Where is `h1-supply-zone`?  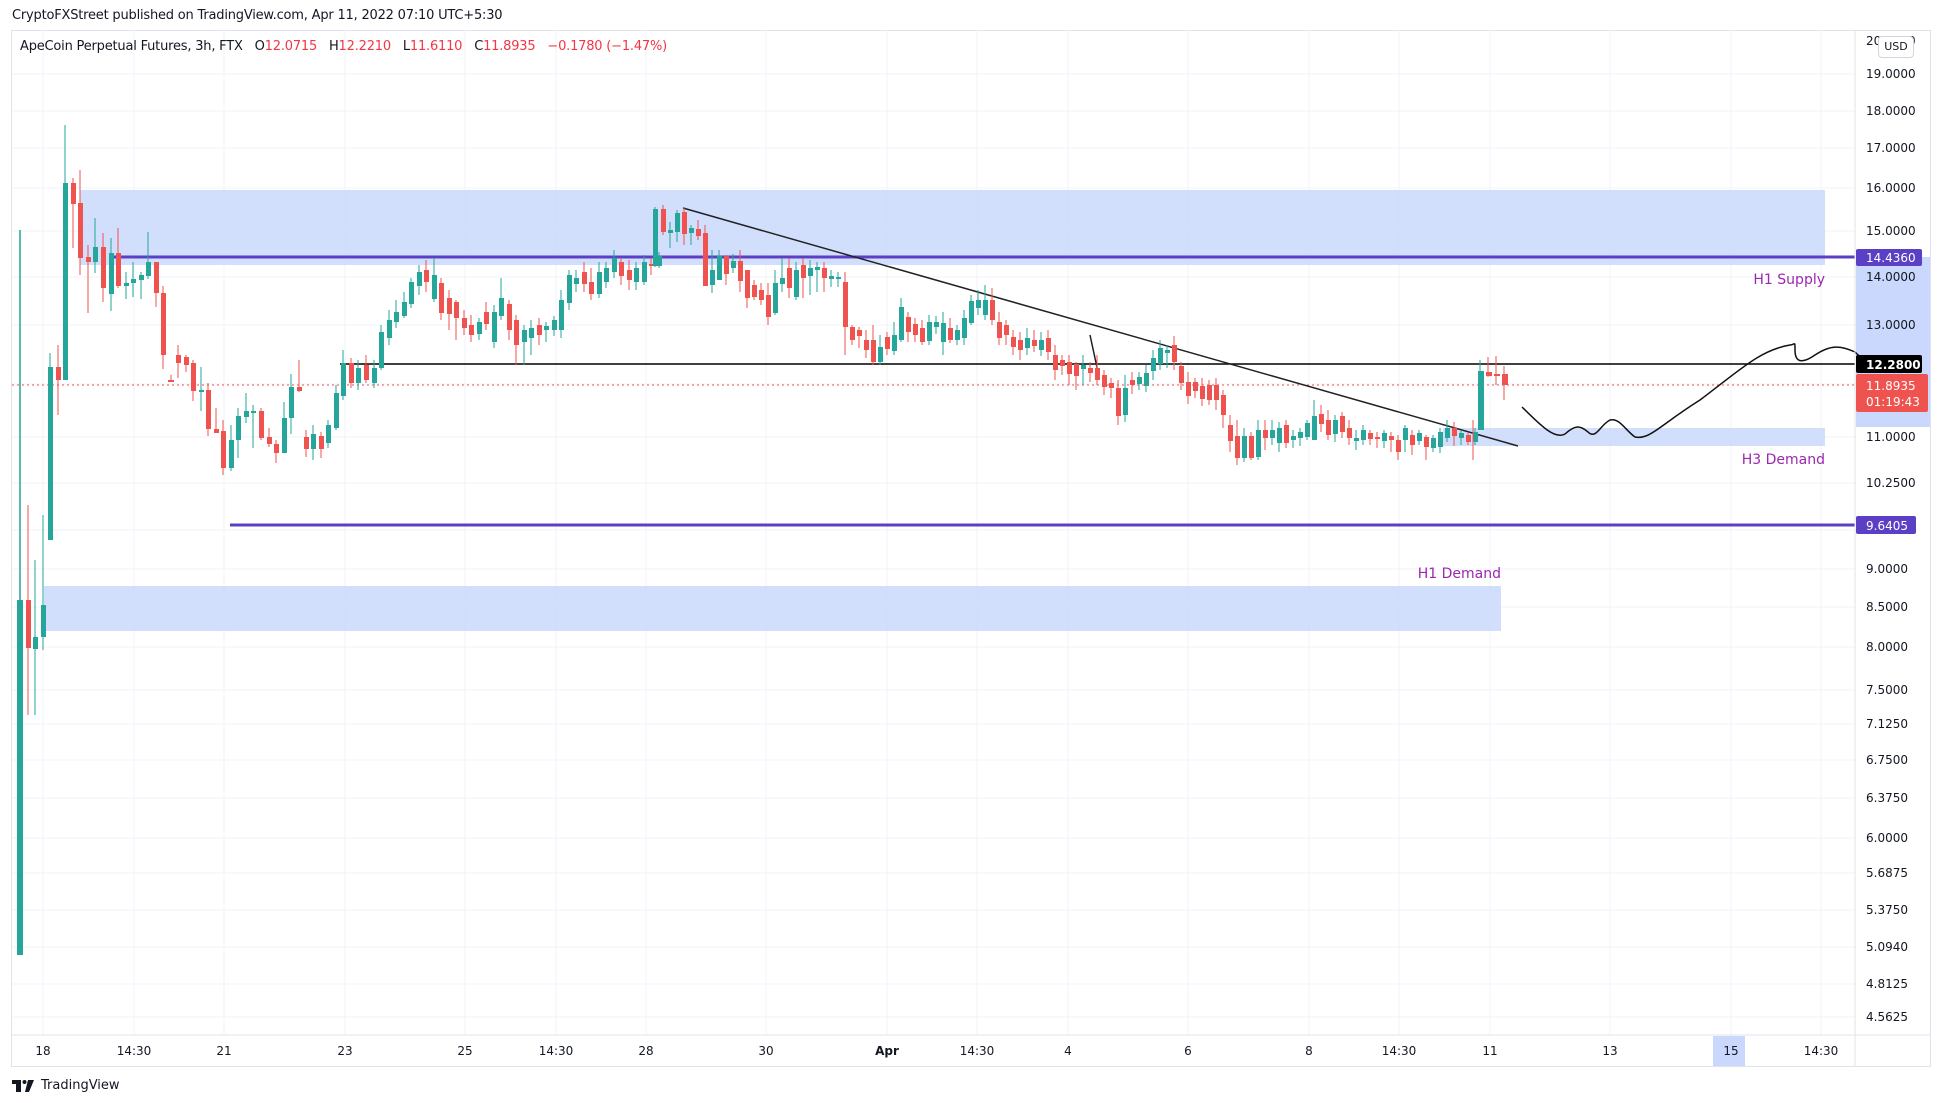
h1-supply-zone is located at coordinates (952, 227).